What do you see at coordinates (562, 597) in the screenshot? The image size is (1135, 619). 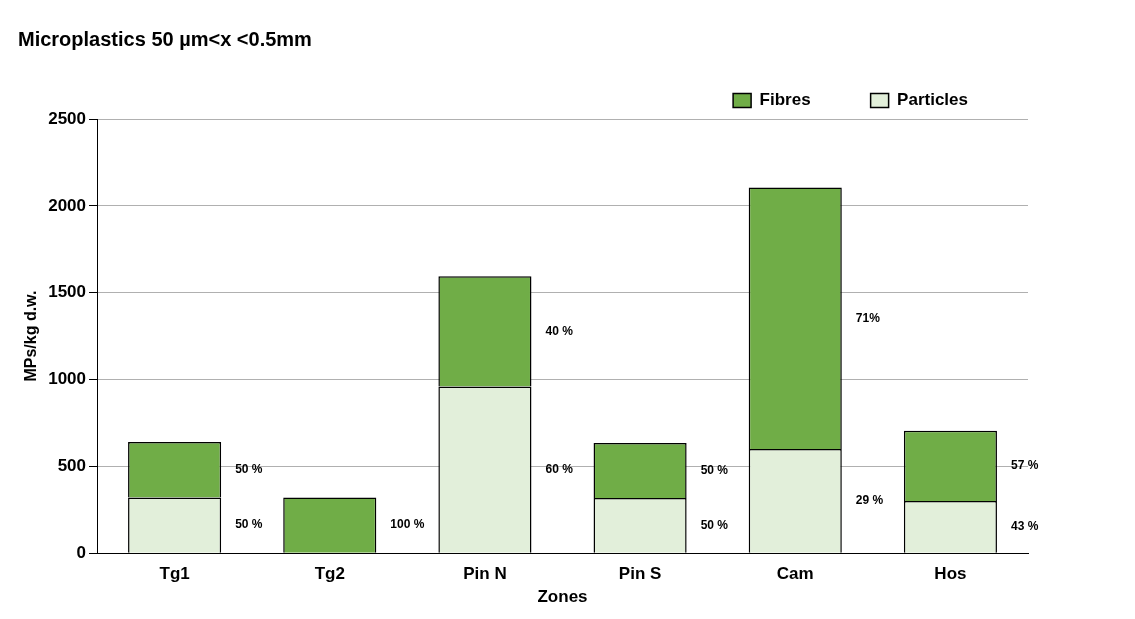 I see `x-axis-title: Zones` at bounding box center [562, 597].